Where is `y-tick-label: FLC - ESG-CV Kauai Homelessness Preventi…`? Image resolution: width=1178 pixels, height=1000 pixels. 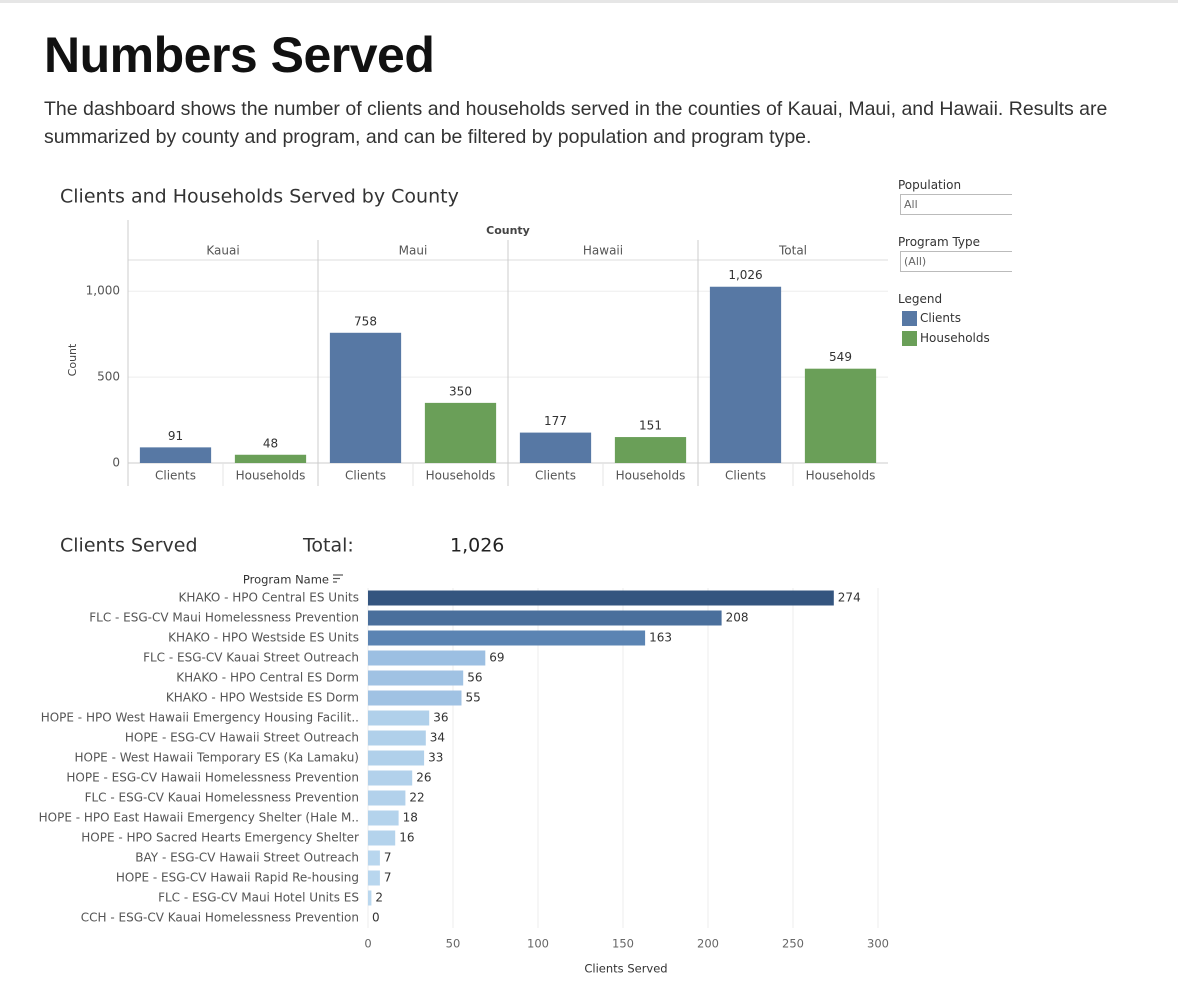 y-tick-label: FLC - ESG-CV Kauai Homelessness Preventi… is located at coordinates (222, 798).